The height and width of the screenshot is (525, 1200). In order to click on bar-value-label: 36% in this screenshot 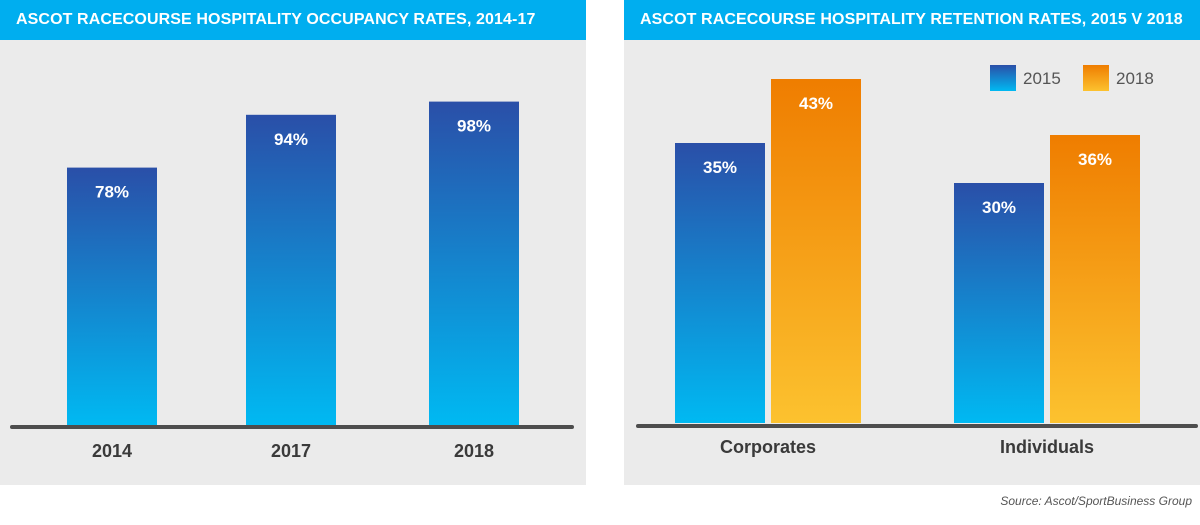, I will do `click(1095, 159)`.